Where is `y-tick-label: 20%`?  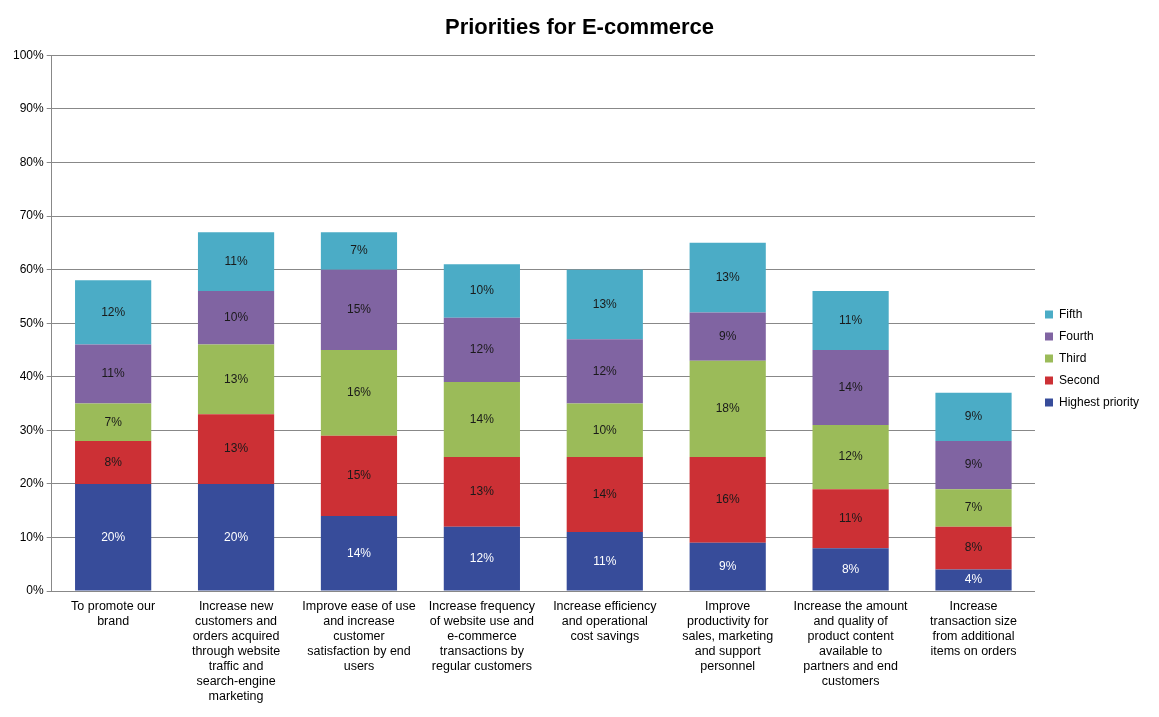 y-tick-label: 20% is located at coordinates (32, 483).